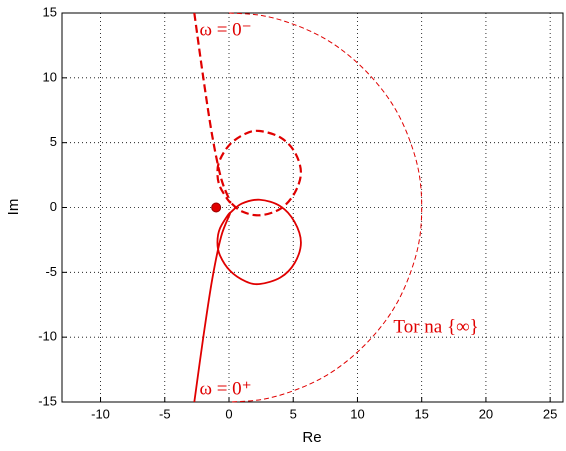 The image size is (566, 451). I want to click on x-tick-label: 5, so click(293, 413).